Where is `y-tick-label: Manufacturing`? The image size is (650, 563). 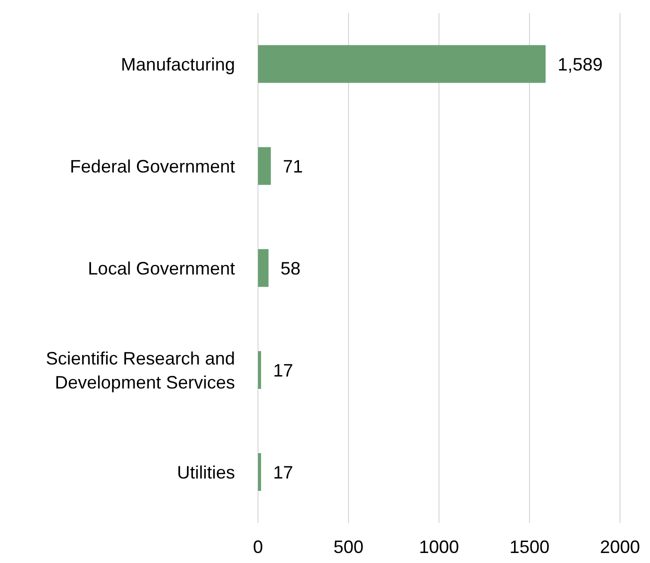 y-tick-label: Manufacturing is located at coordinates (177, 64).